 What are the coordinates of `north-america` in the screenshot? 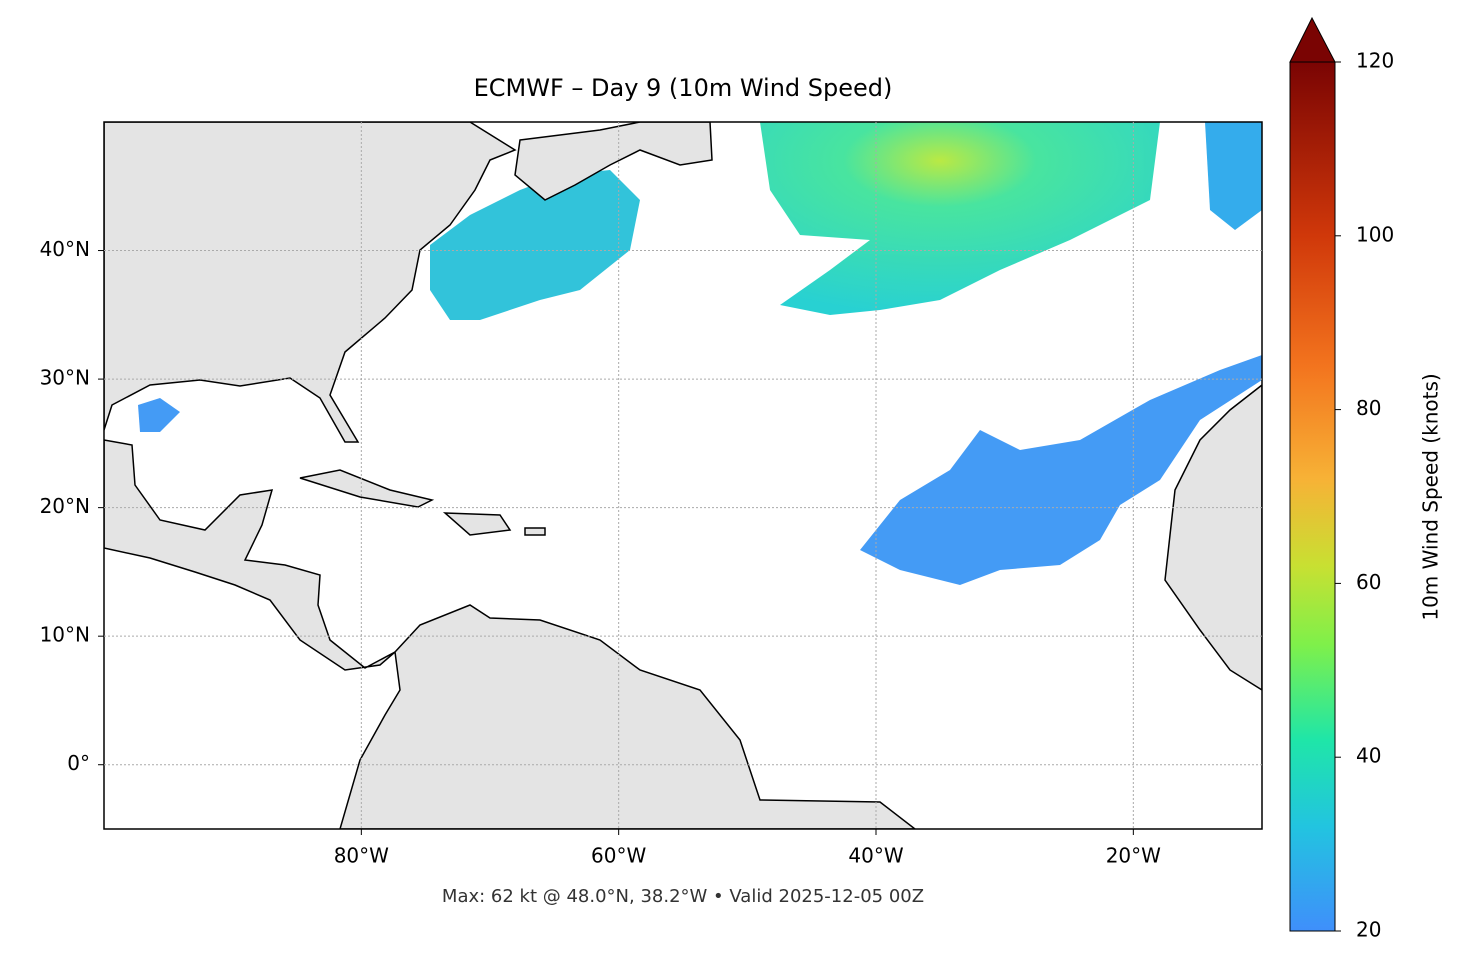 It's located at (310, 282).